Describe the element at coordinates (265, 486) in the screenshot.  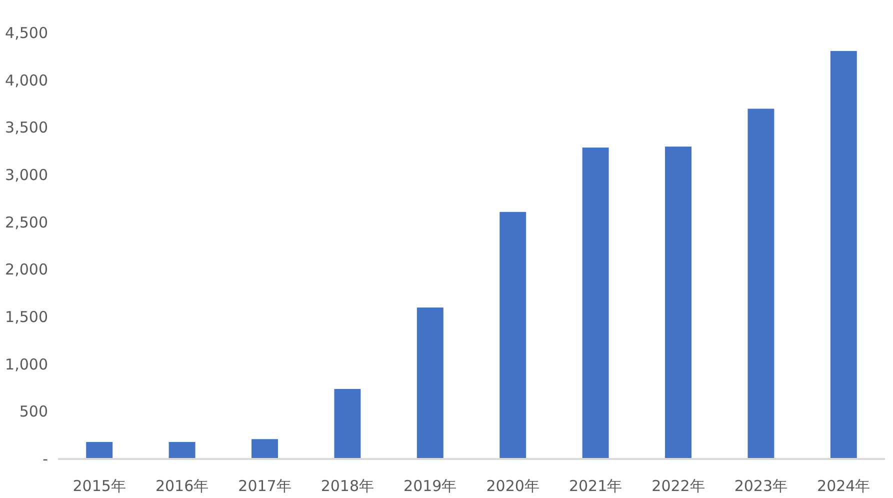
I see `x-tick-label: 2017年` at that location.